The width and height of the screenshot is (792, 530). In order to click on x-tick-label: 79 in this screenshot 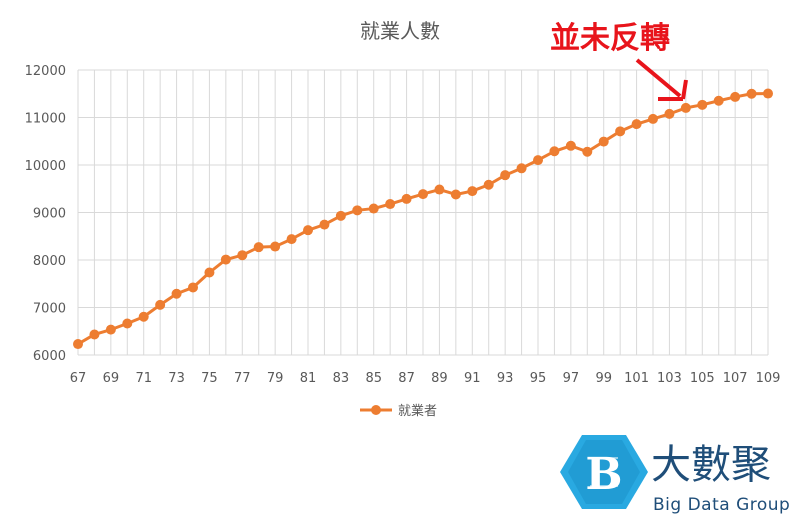, I will do `click(275, 378)`.